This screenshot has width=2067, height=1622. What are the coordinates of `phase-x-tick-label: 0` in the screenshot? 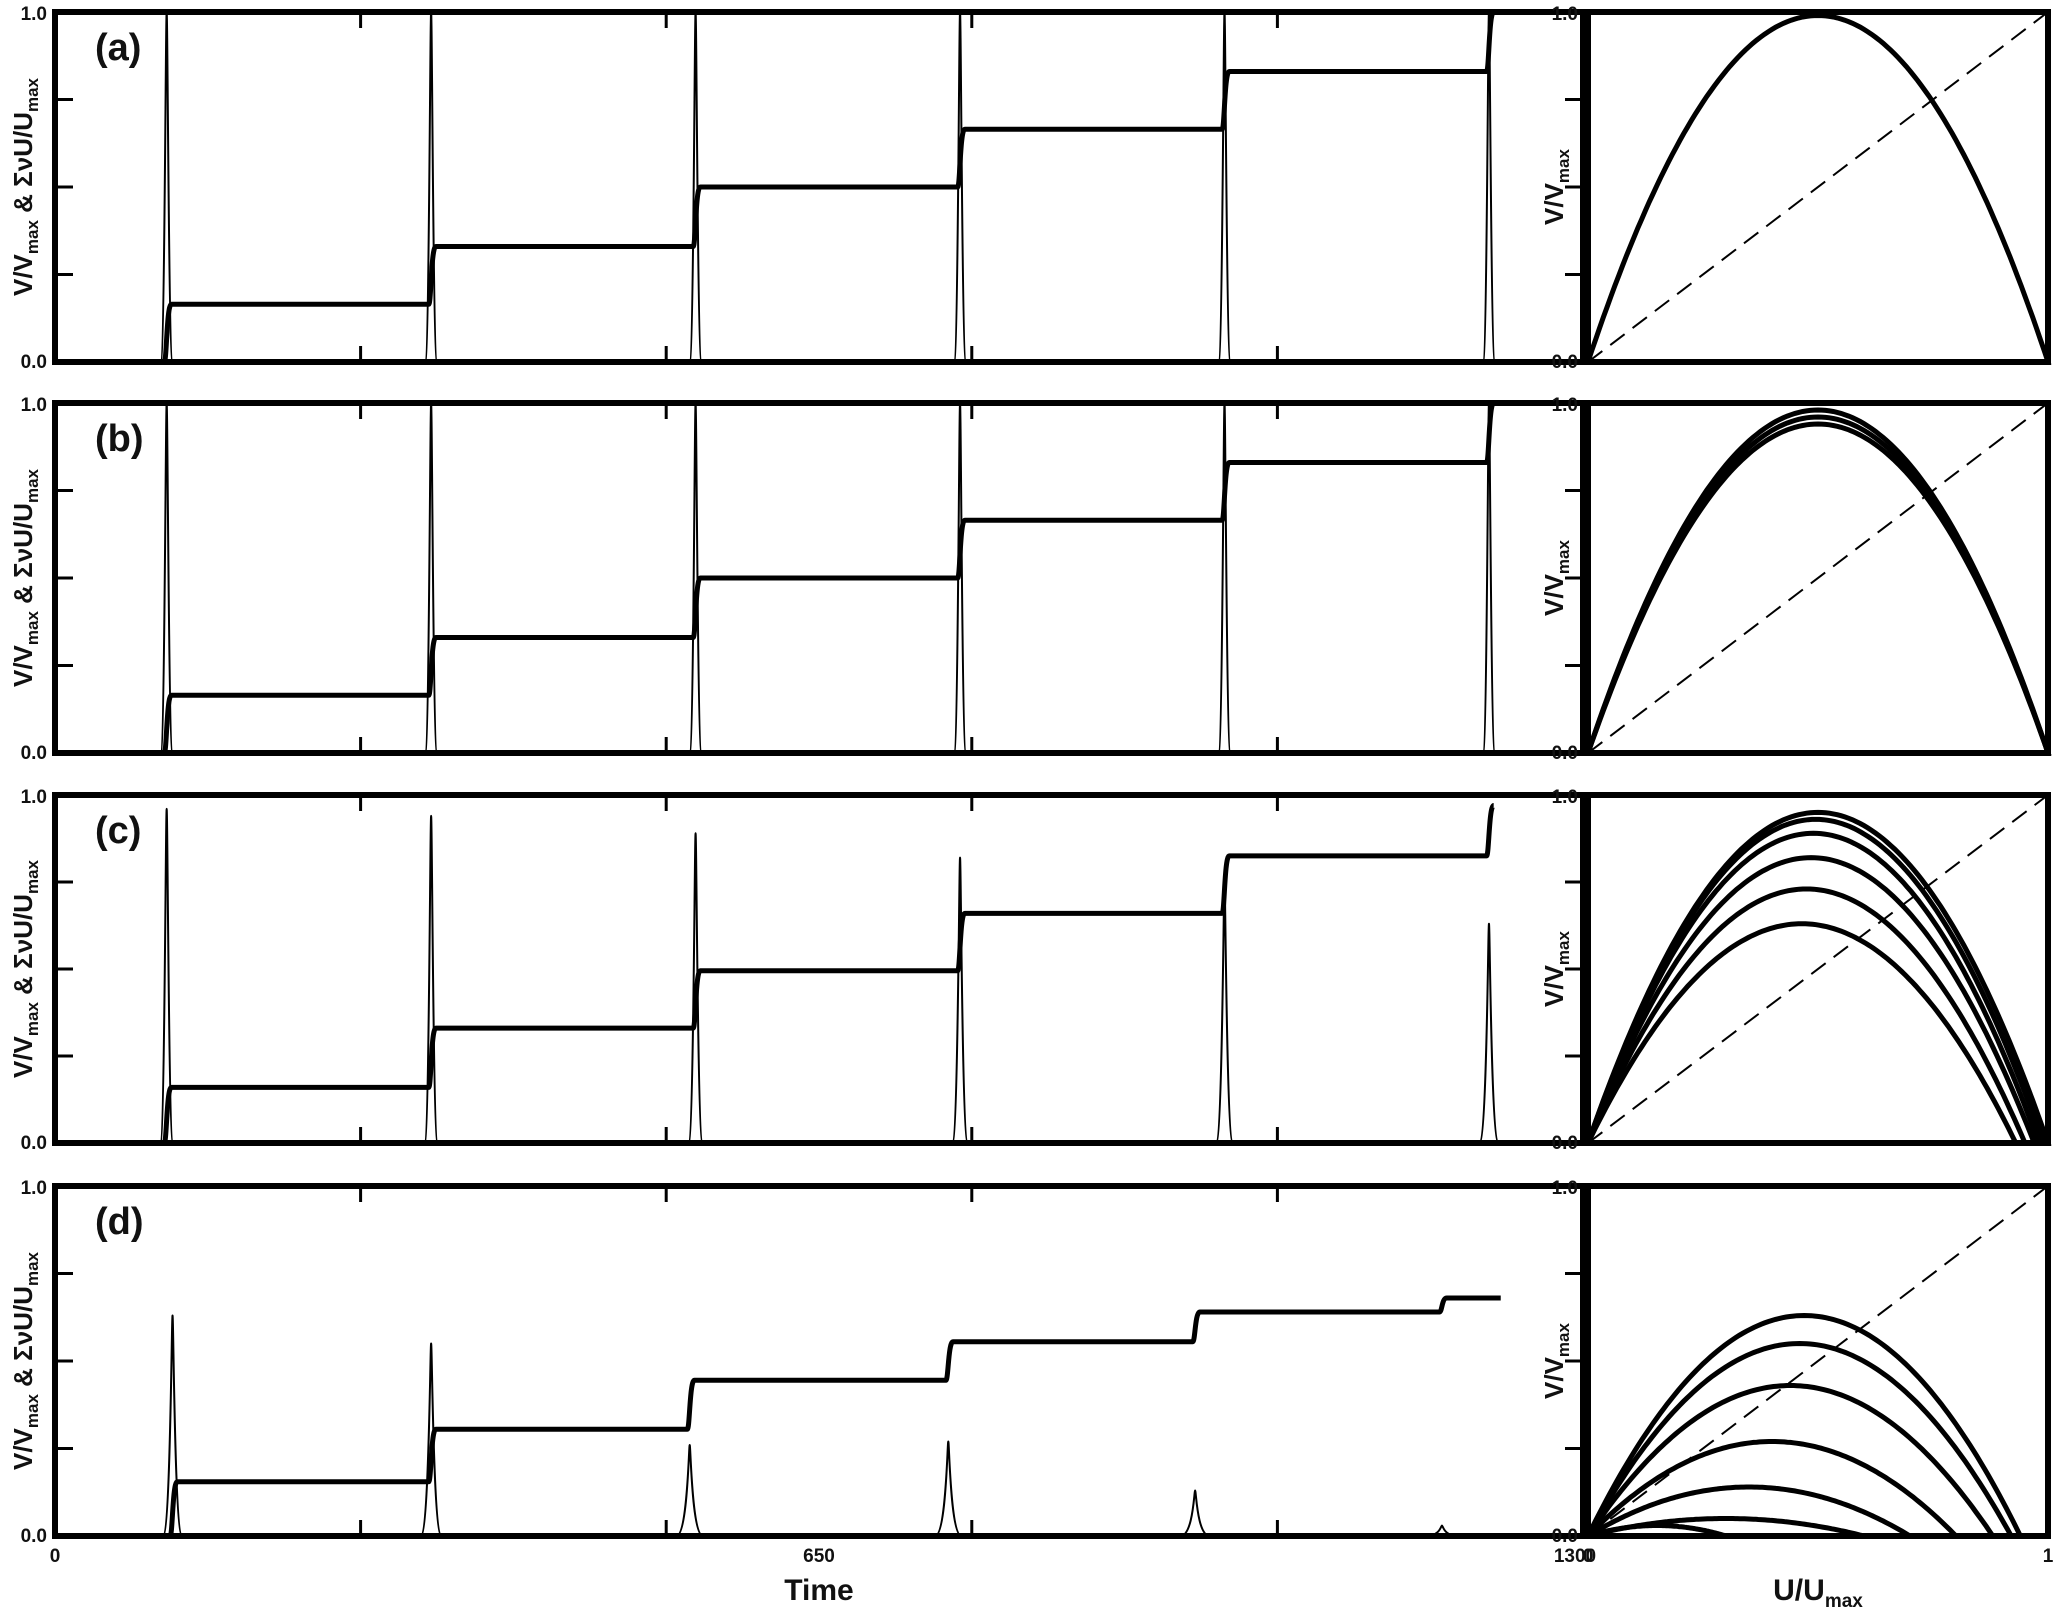 It's located at (1588, 1556).